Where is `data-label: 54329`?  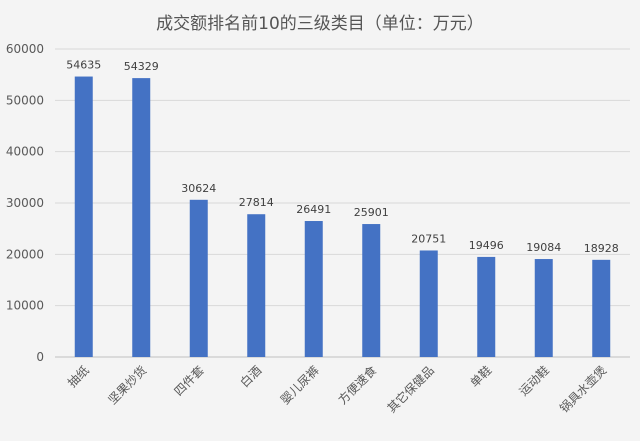 data-label: 54329 is located at coordinates (141, 66).